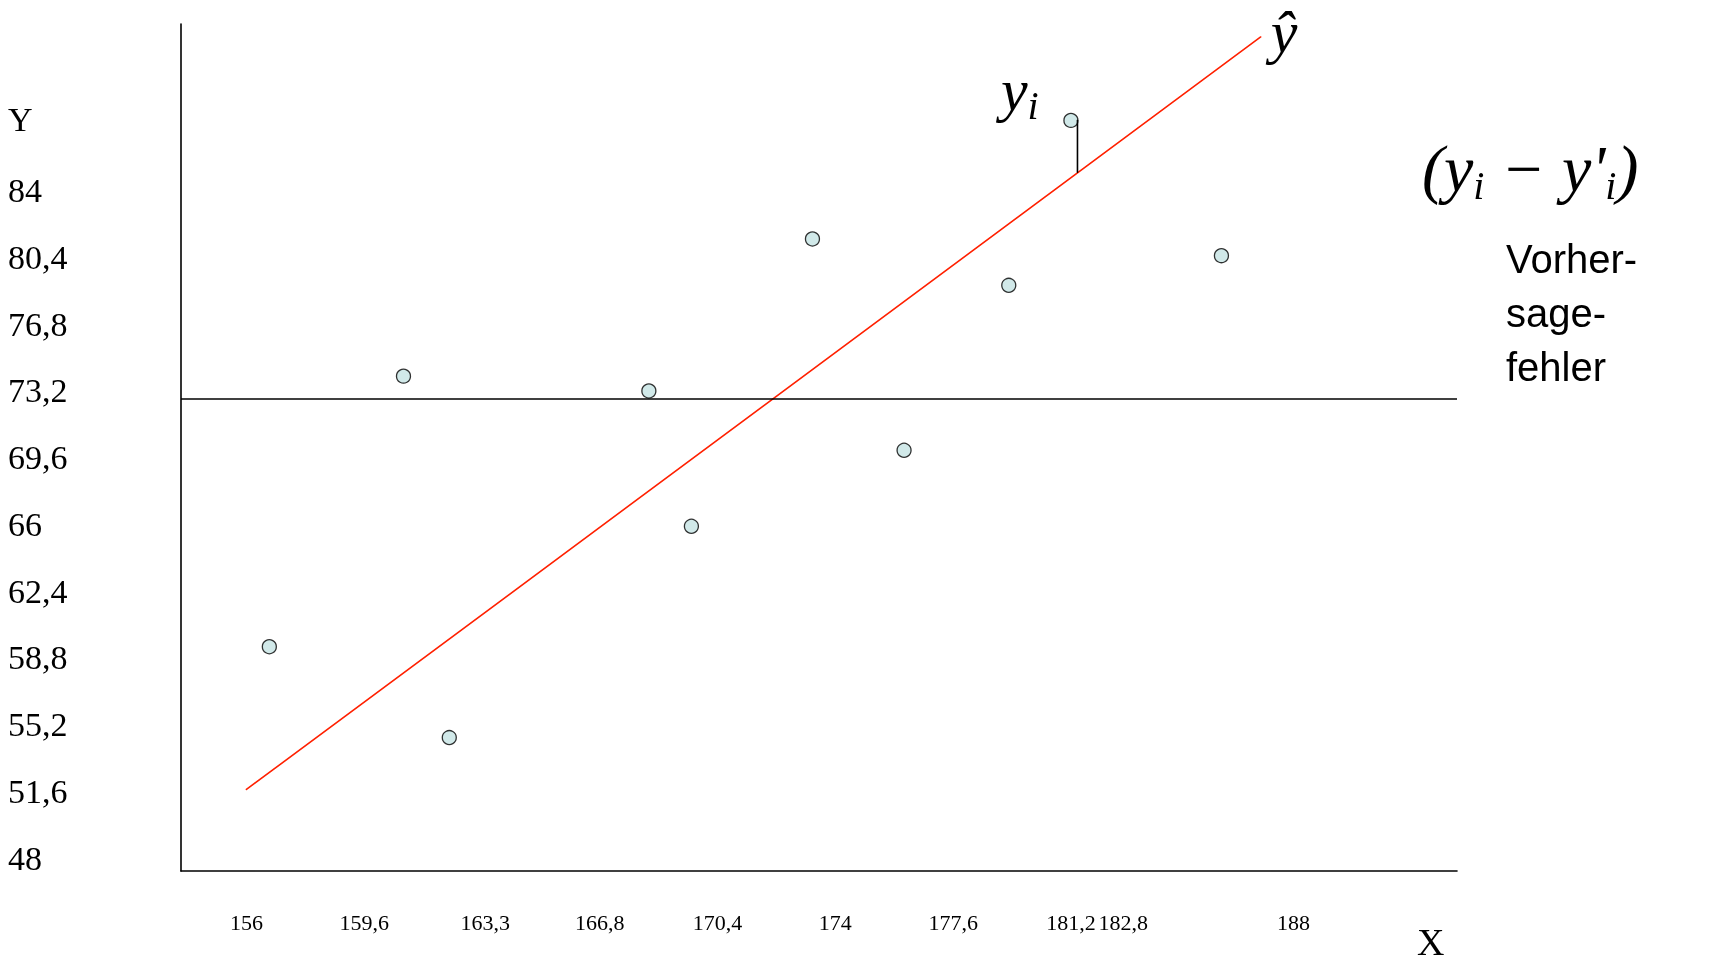 This screenshot has height=961, width=1713. What do you see at coordinates (485, 922) in the screenshot?
I see `x-tick-label: 163,3` at bounding box center [485, 922].